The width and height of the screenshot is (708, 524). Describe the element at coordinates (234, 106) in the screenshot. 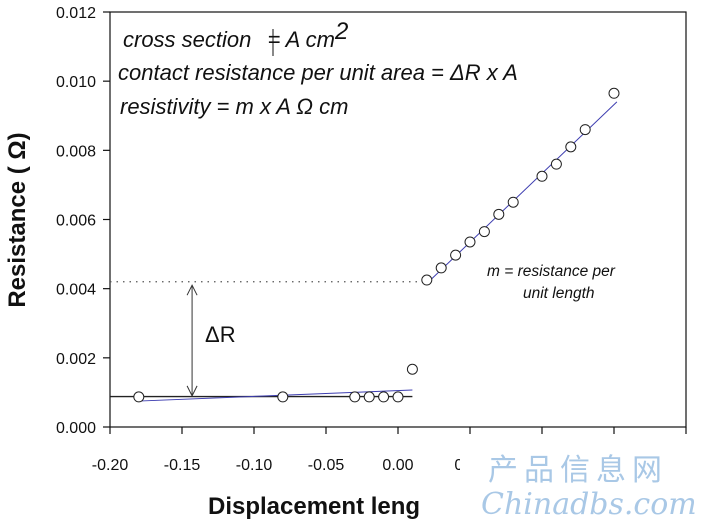

I see `annotation-line3: resistivity = m x A Ω cm` at that location.